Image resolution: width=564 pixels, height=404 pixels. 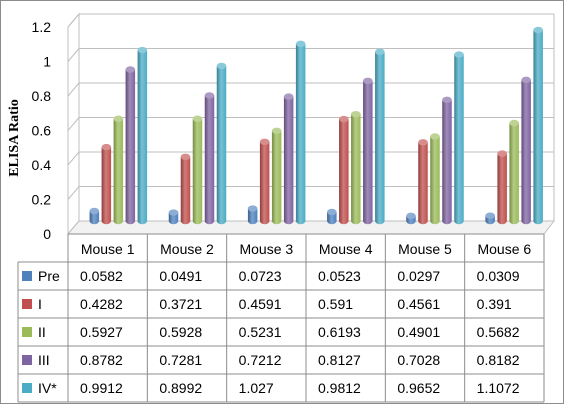 I want to click on table-cell-value: 0.0582, so click(x=101, y=276).